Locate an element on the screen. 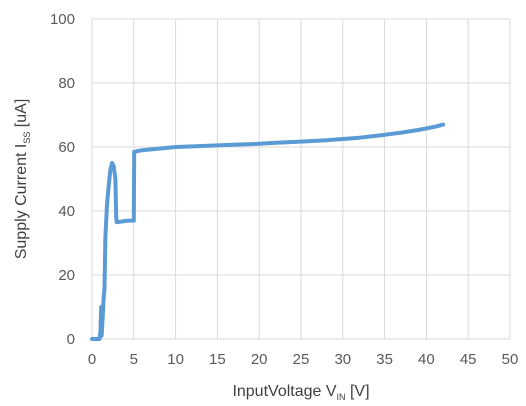  y-tick-label: 100 is located at coordinates (62, 19).